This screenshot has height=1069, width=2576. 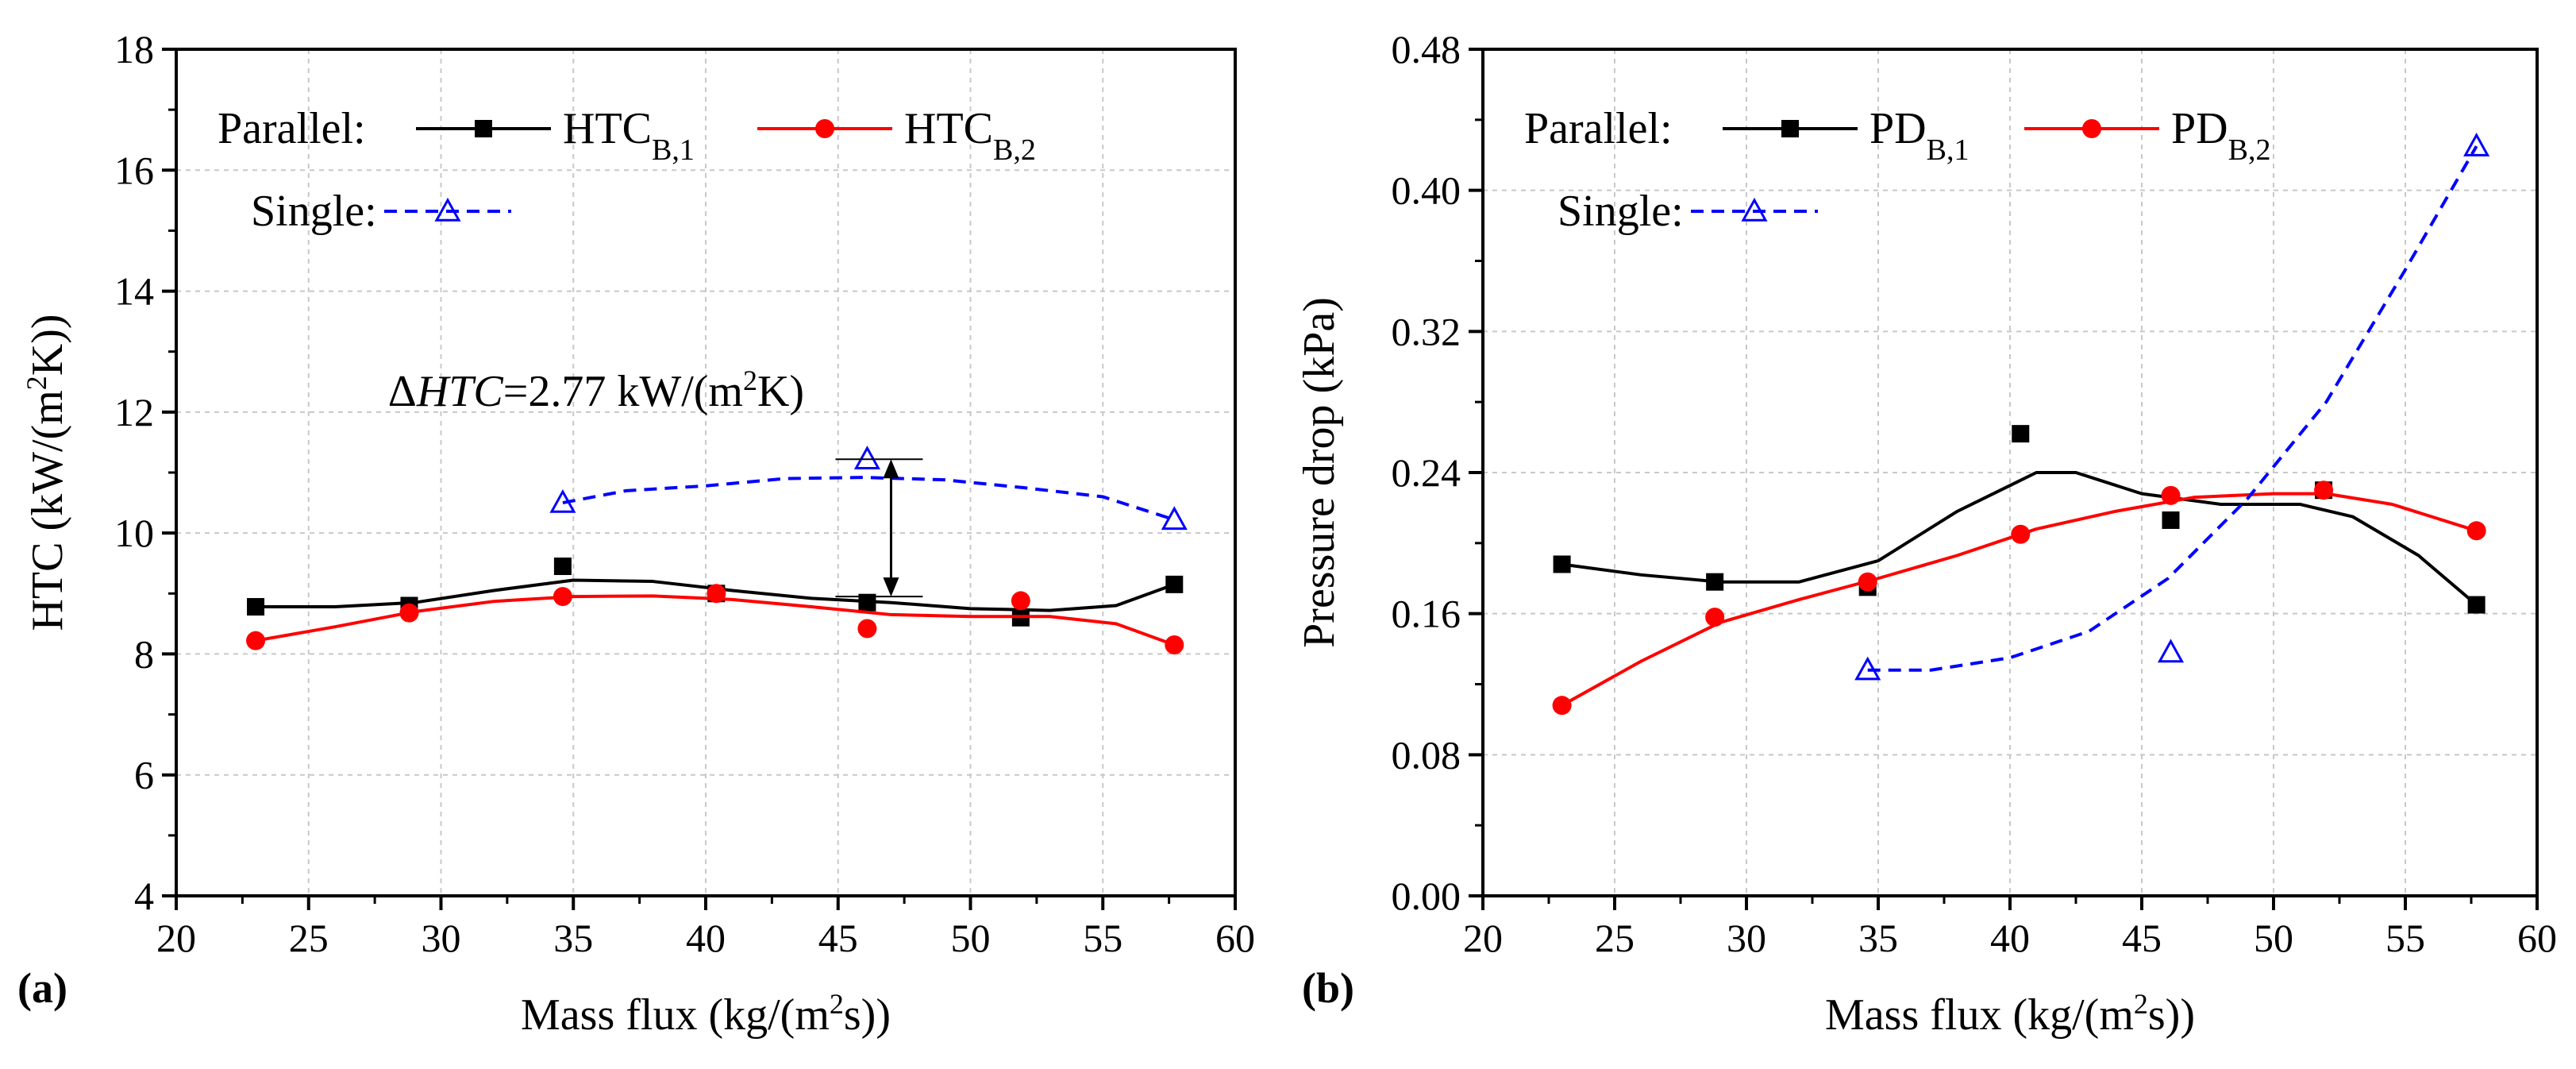 What do you see at coordinates (1426, 472) in the screenshot?
I see `y-tick-label: 0.24` at bounding box center [1426, 472].